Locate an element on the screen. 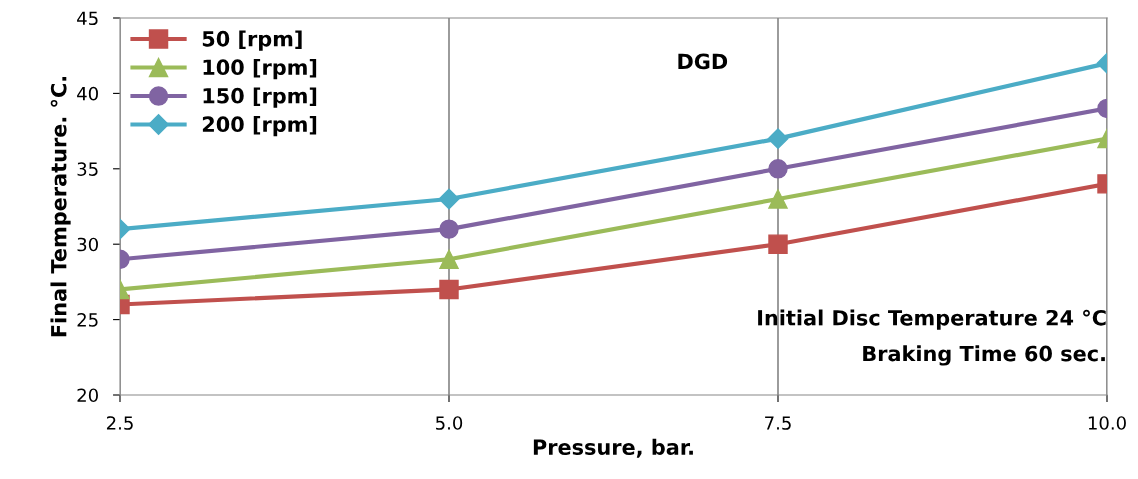 This screenshot has height=479, width=1138. x-axis-title: Pressure, bar. is located at coordinates (613, 448).